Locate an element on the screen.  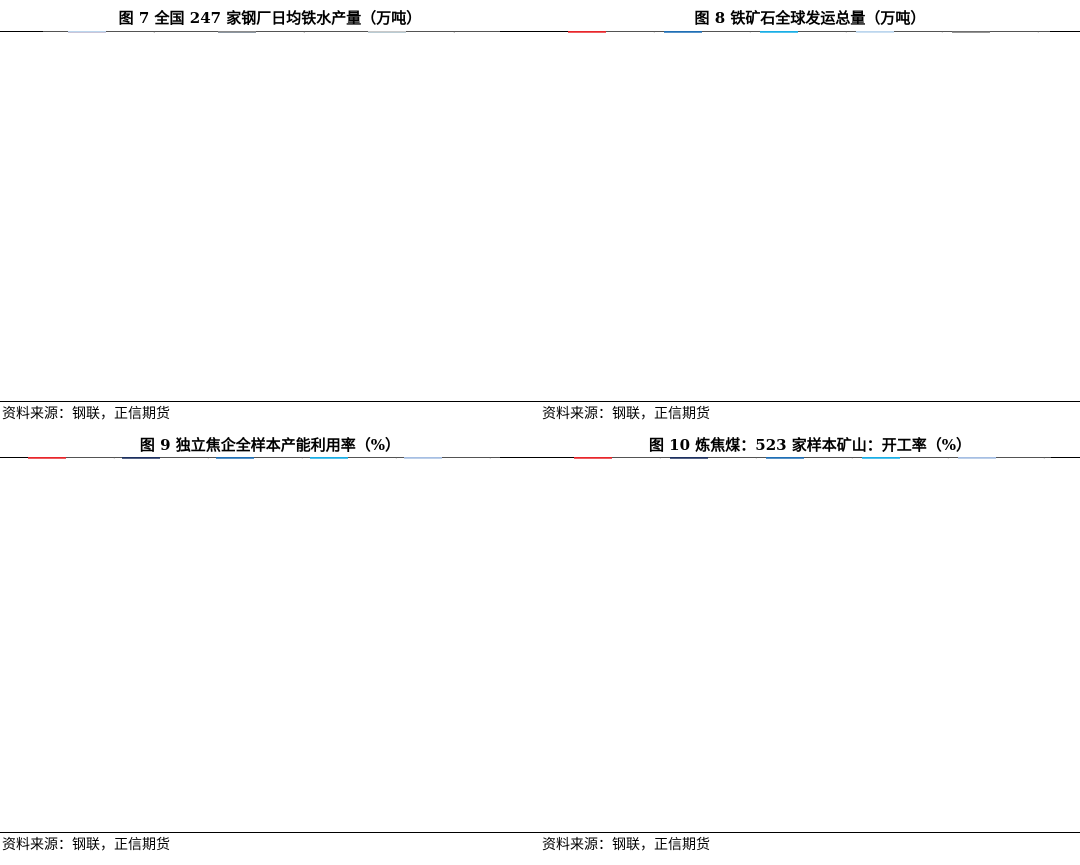
y-tick-label: 110 is located at coordinates (553, 459).